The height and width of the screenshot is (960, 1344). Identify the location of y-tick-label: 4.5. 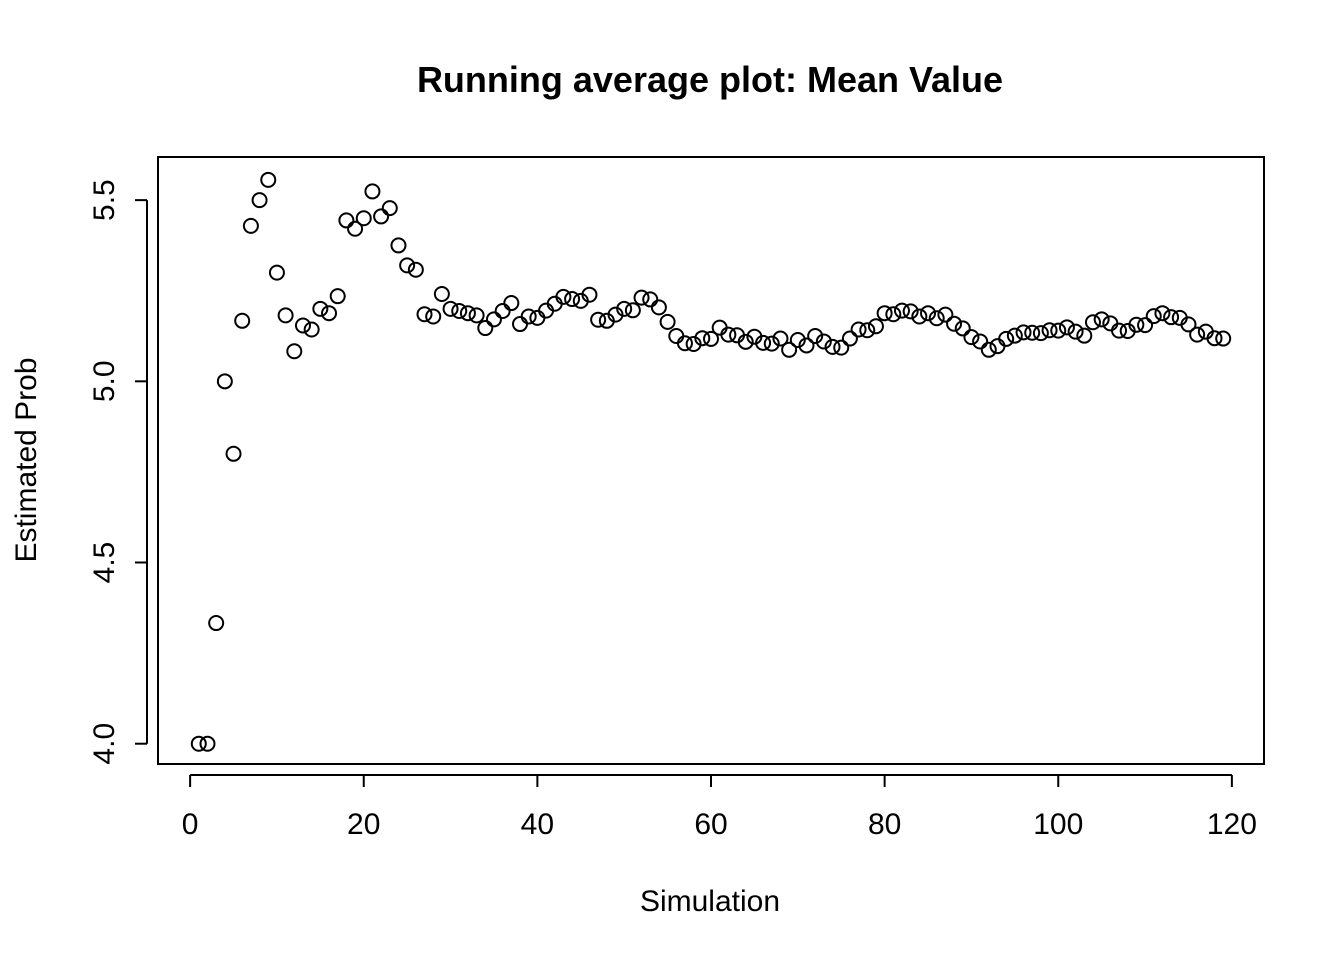
(104, 563).